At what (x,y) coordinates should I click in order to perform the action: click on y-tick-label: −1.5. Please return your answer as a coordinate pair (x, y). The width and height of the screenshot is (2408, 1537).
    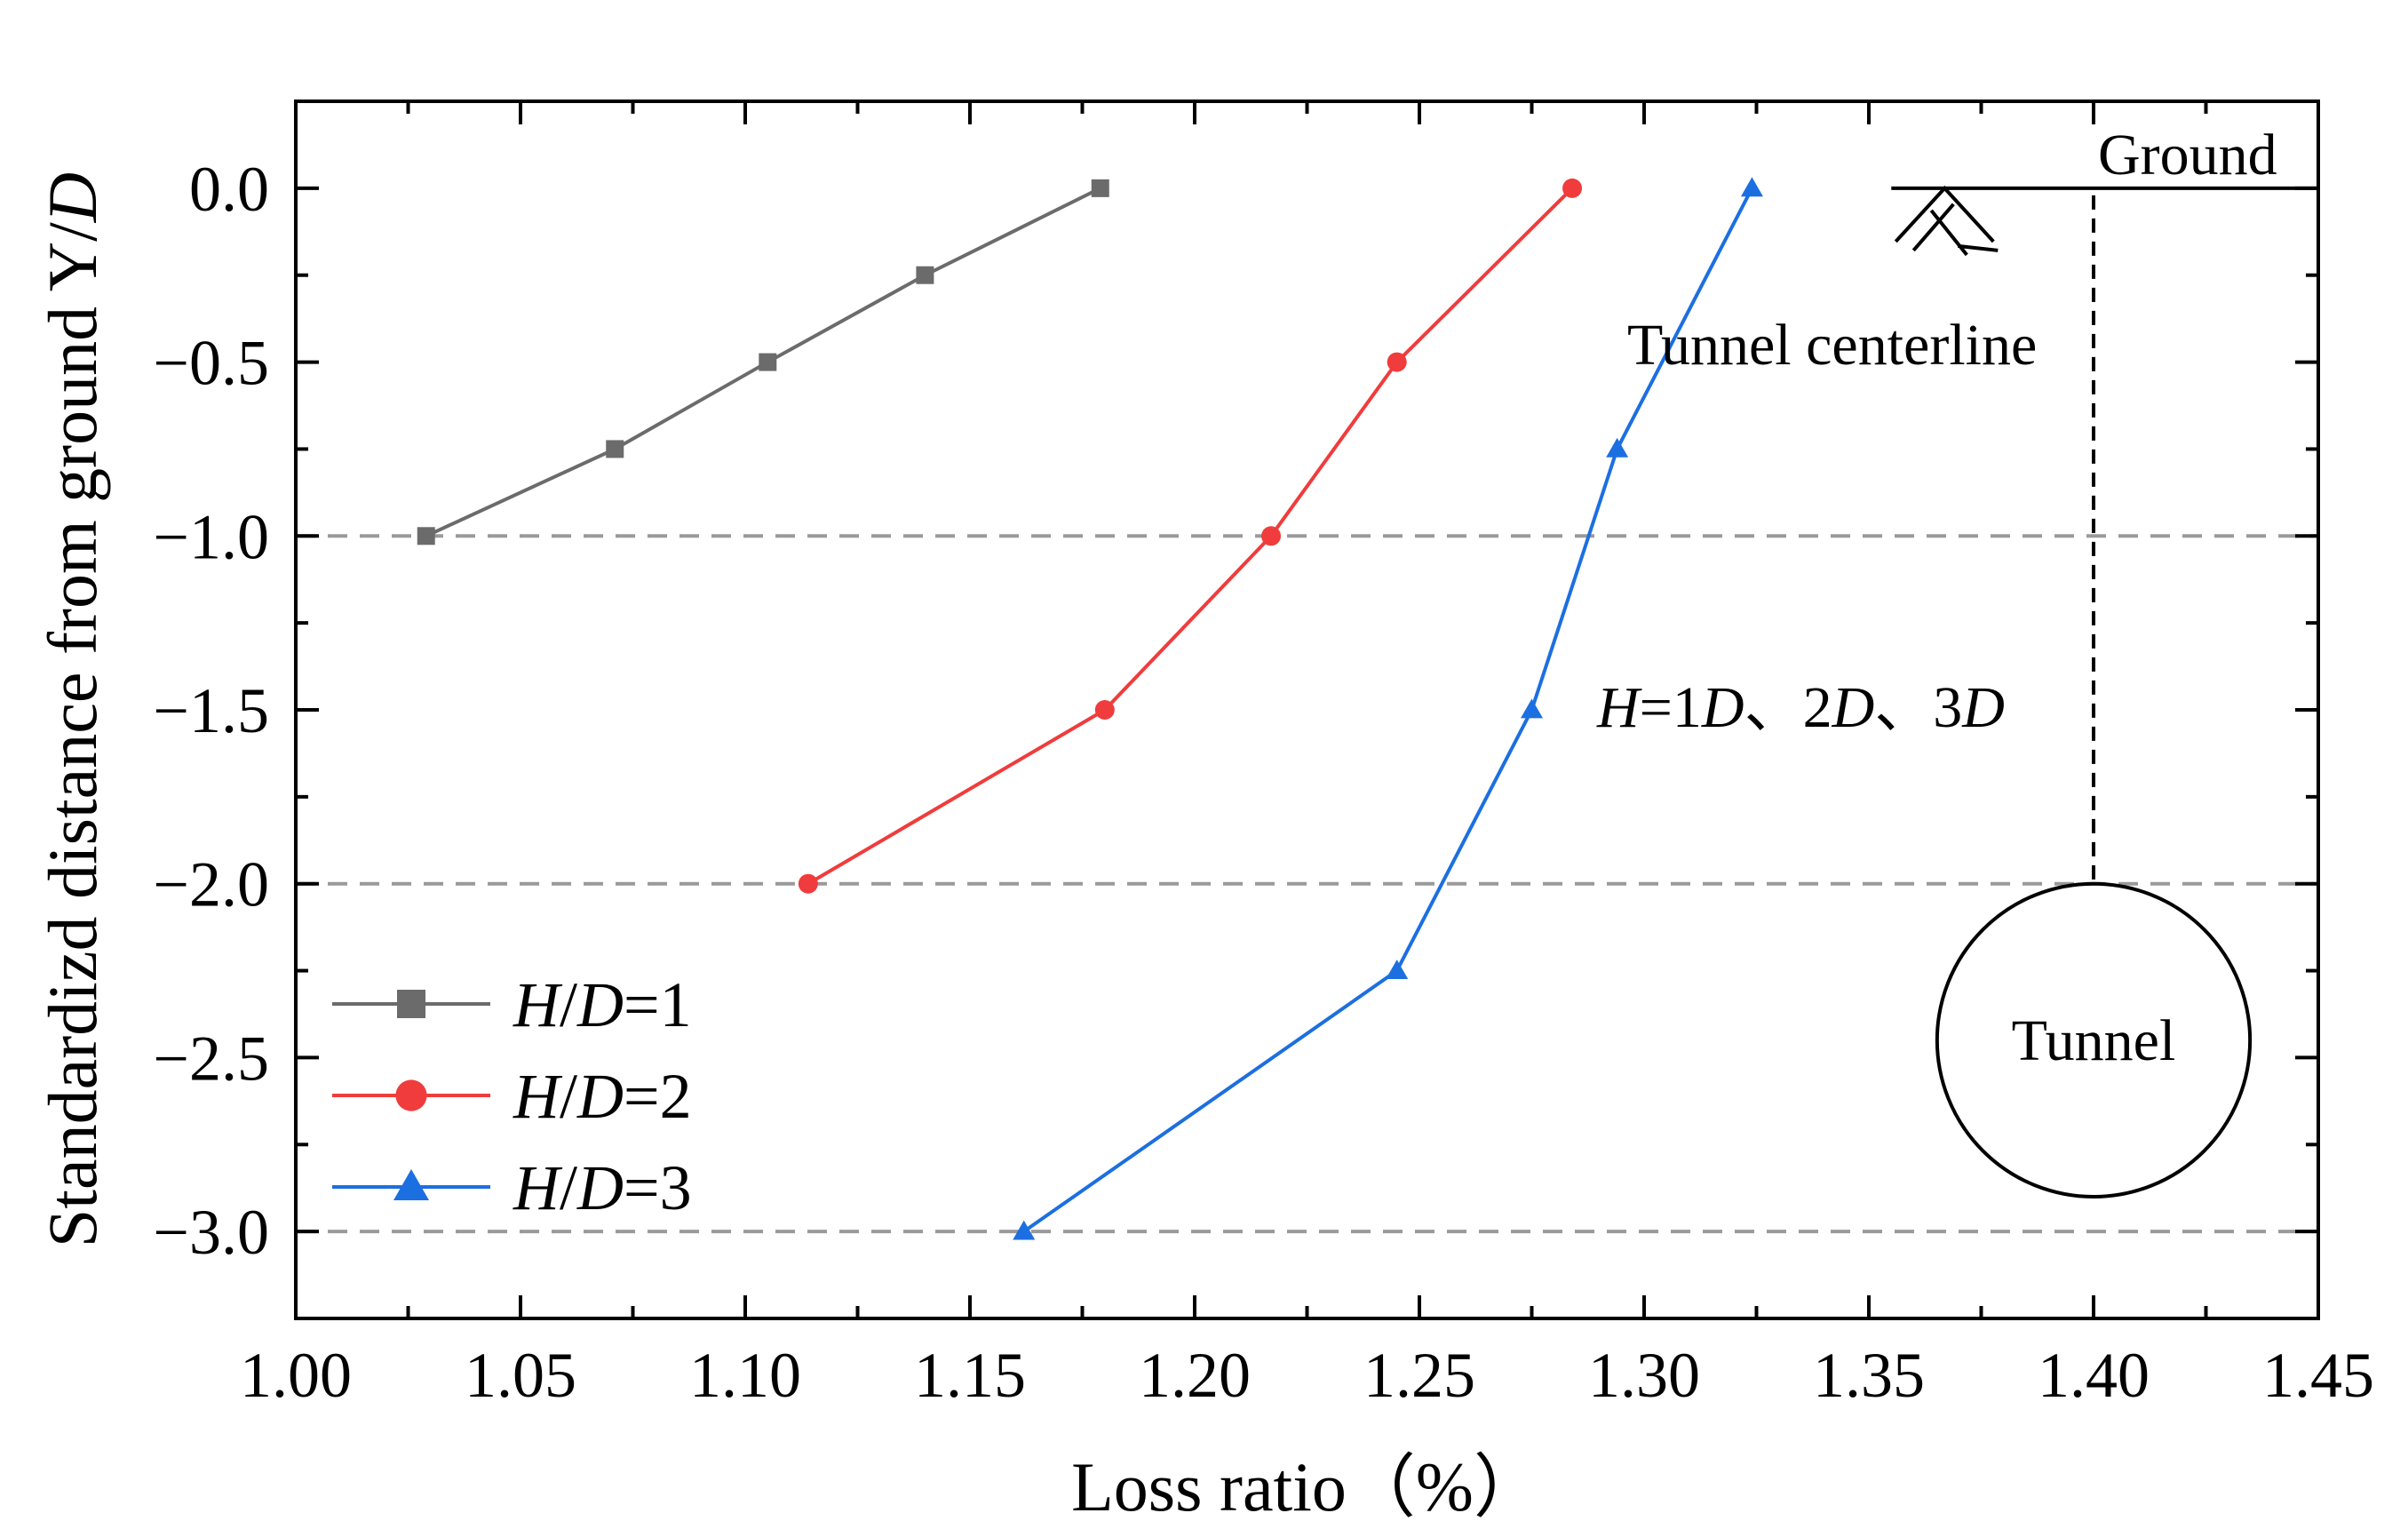
    Looking at the image, I should click on (211, 710).